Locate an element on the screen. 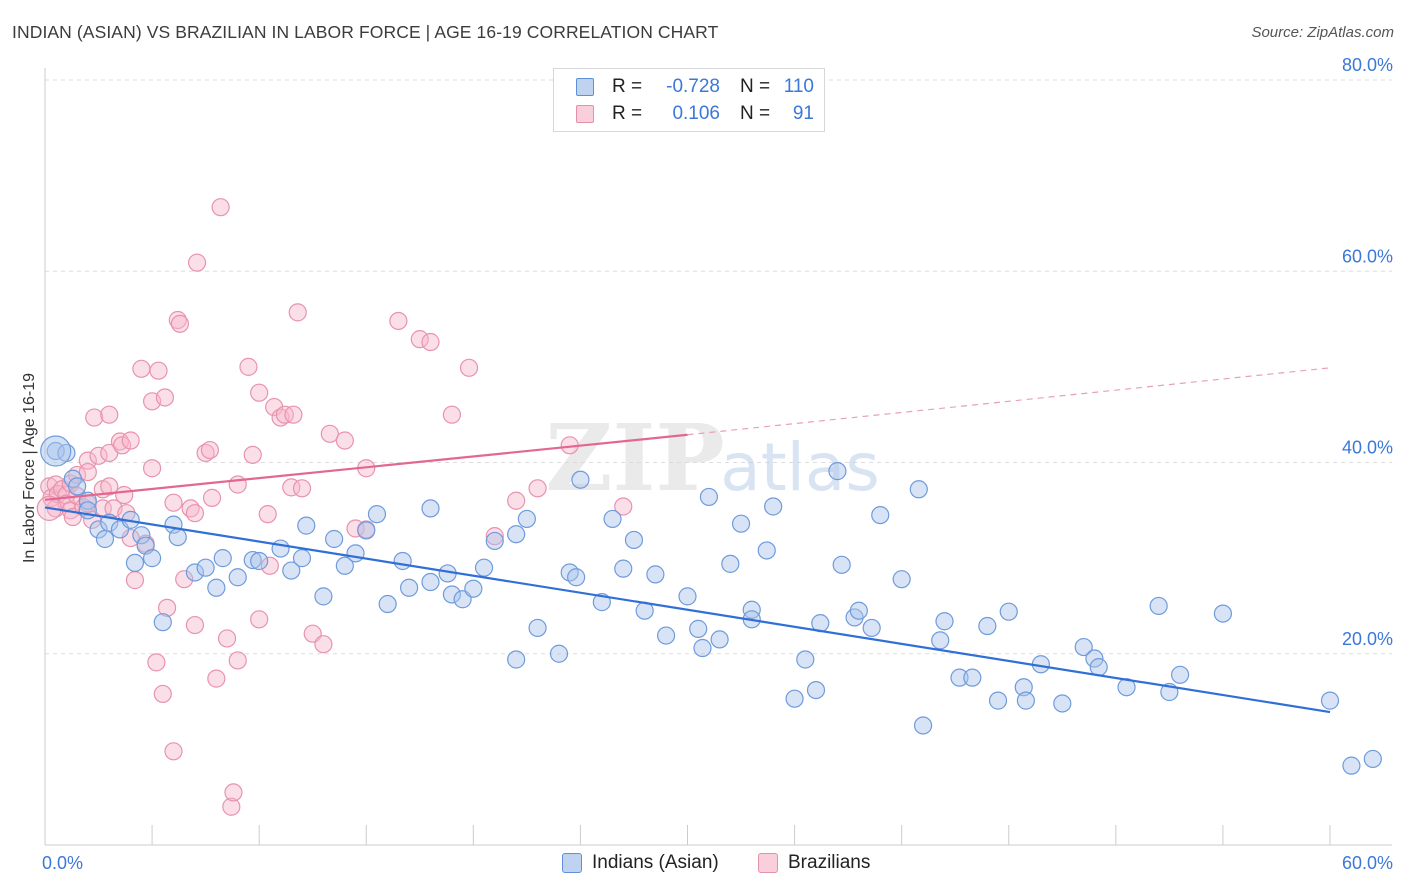 The height and width of the screenshot is (892, 1406). chart-source: Source: ZipAtlas.com is located at coordinates (1322, 32).